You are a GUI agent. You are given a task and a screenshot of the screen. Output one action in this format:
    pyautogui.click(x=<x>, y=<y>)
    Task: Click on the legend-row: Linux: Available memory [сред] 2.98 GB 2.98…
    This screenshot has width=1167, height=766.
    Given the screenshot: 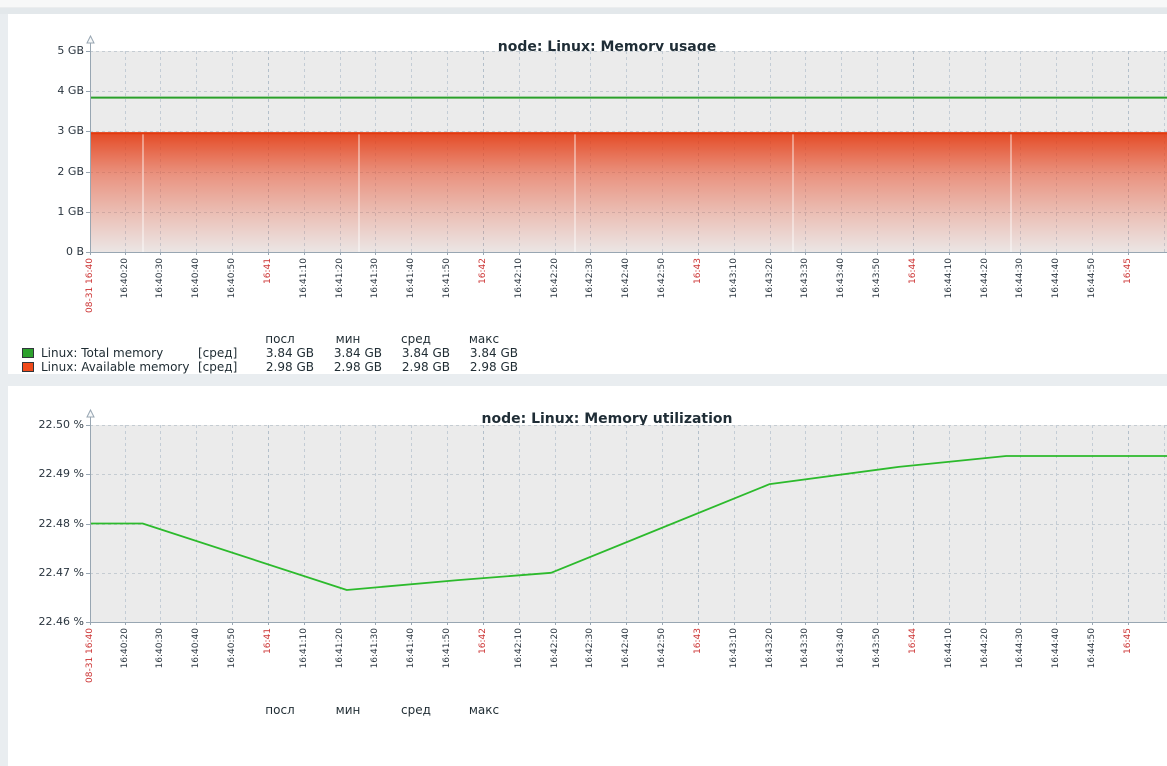 What is the action you would take?
    pyautogui.click(x=270, y=367)
    